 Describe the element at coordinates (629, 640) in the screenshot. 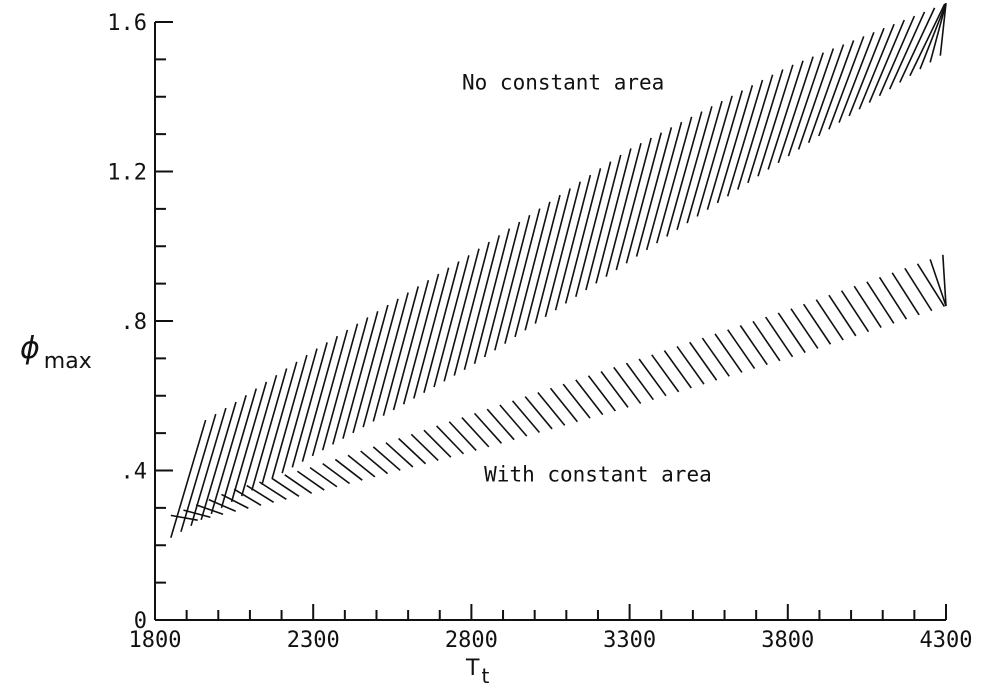

I see `x-tick-label: 3300` at that location.